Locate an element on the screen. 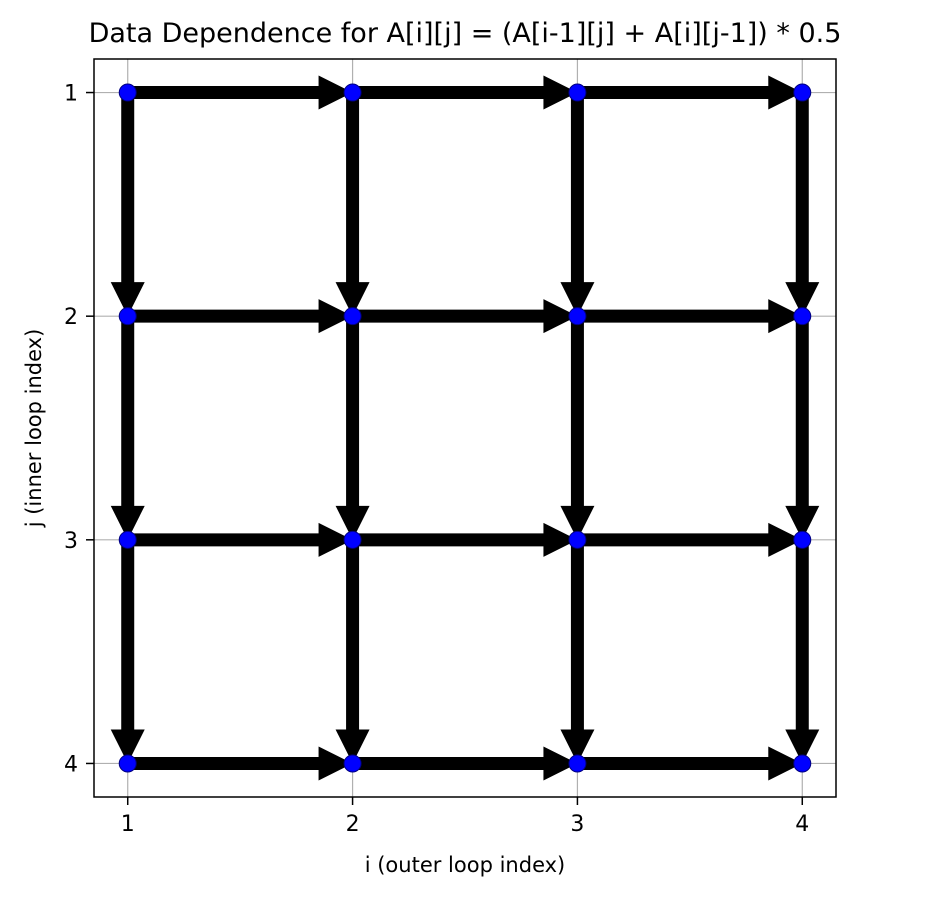 Image resolution: width=929 pixels, height=903 pixels. y-tick-label: 1 is located at coordinates (71, 94).